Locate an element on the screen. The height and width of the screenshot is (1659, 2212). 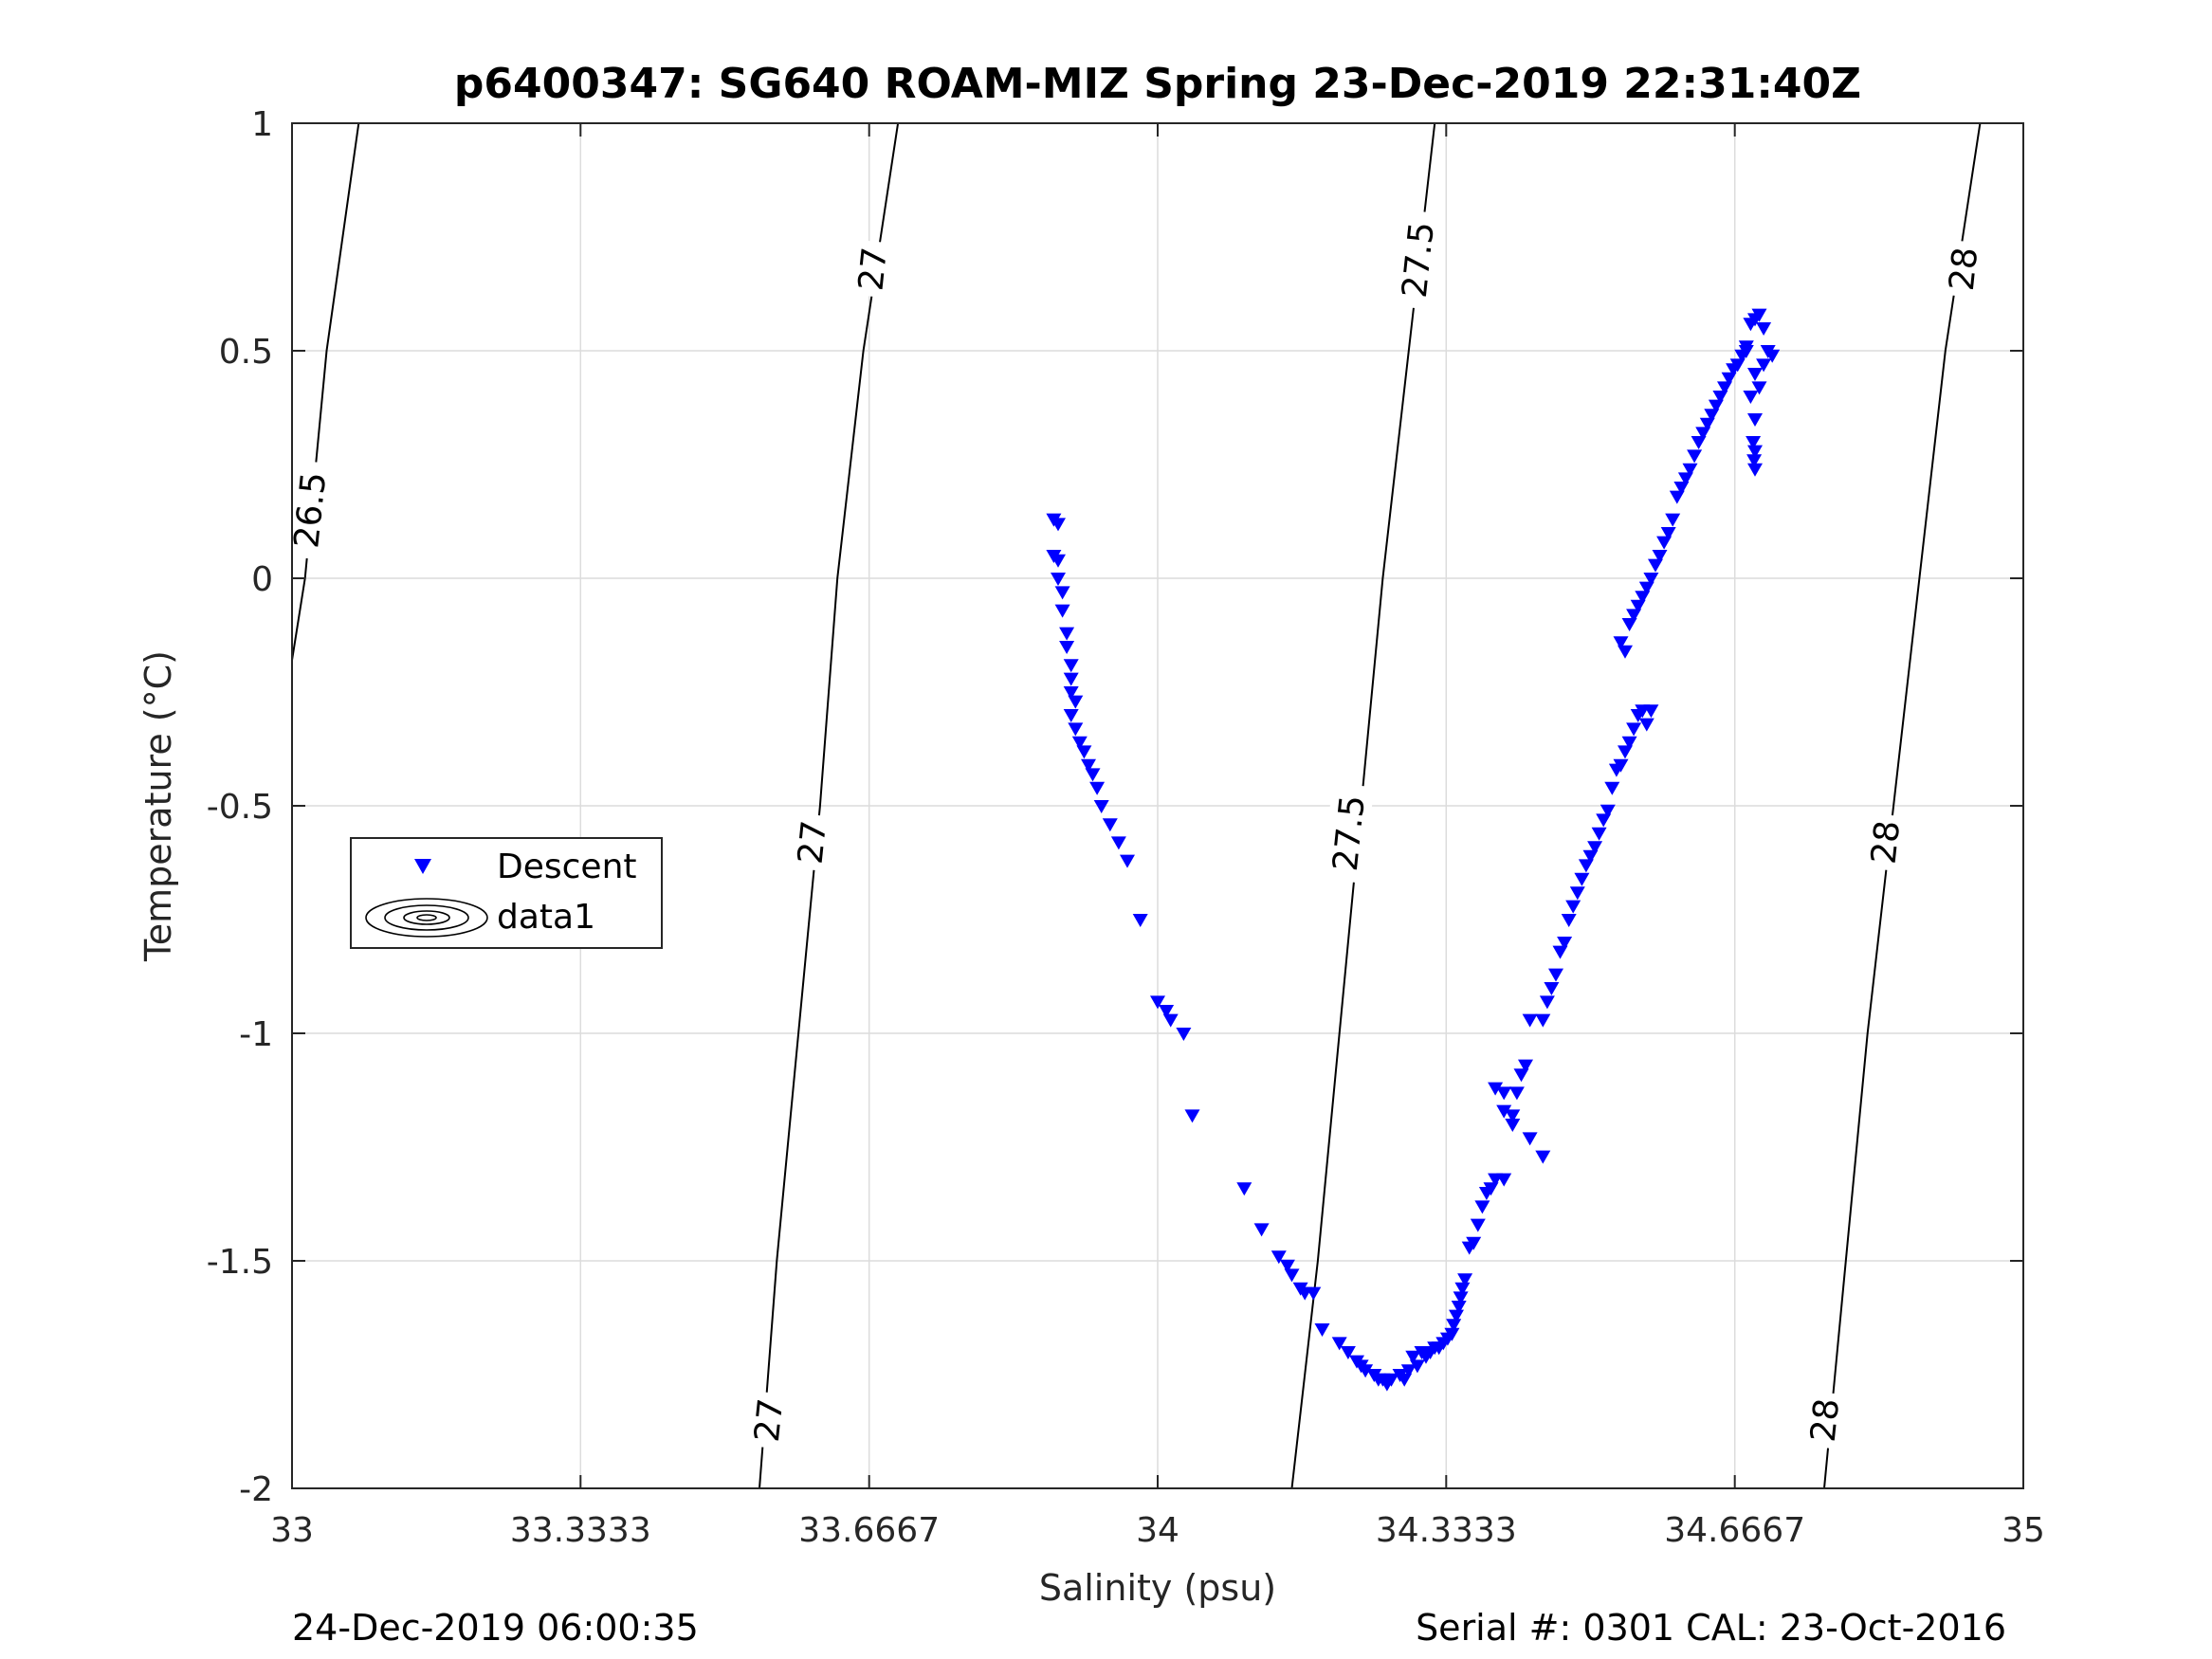
contour-label: 27.5 is located at coordinates (1349, 833).